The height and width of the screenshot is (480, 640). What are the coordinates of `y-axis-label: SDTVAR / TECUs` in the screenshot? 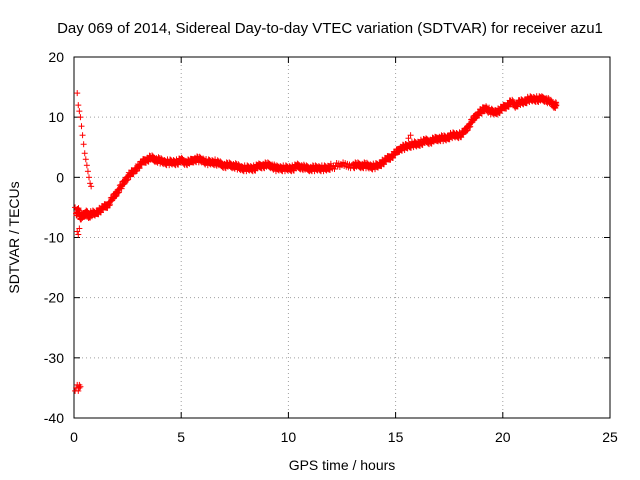 It's located at (14, 237).